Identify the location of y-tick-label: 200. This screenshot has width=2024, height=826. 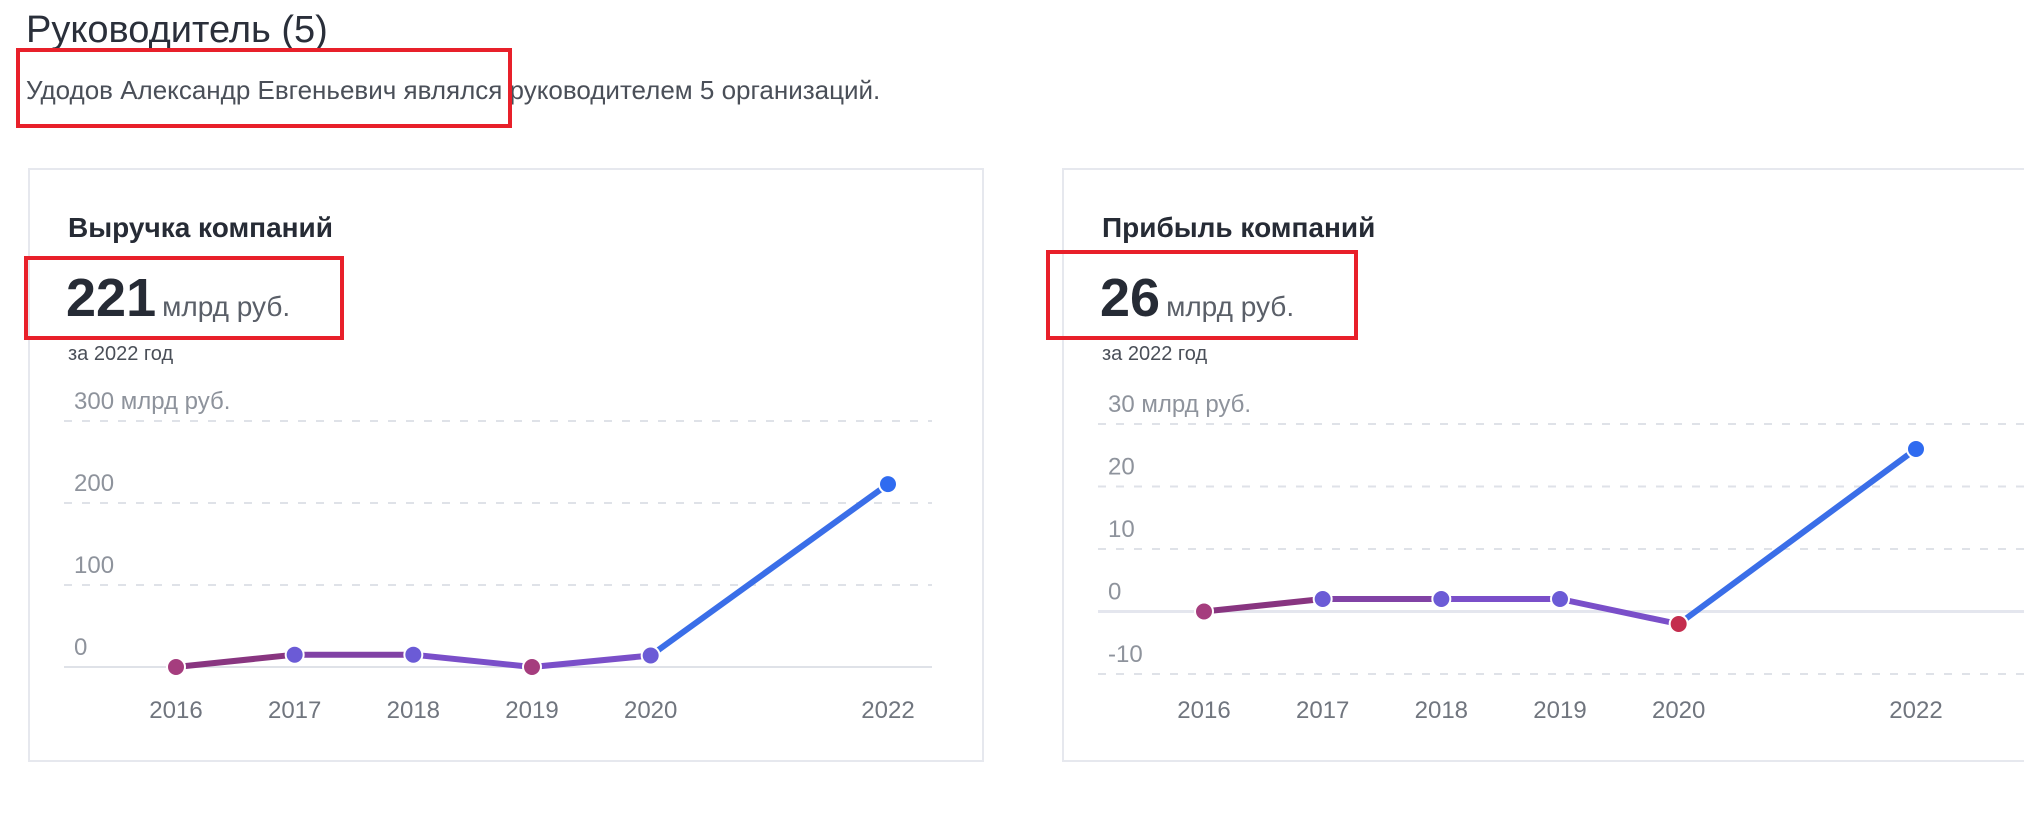
(94, 483).